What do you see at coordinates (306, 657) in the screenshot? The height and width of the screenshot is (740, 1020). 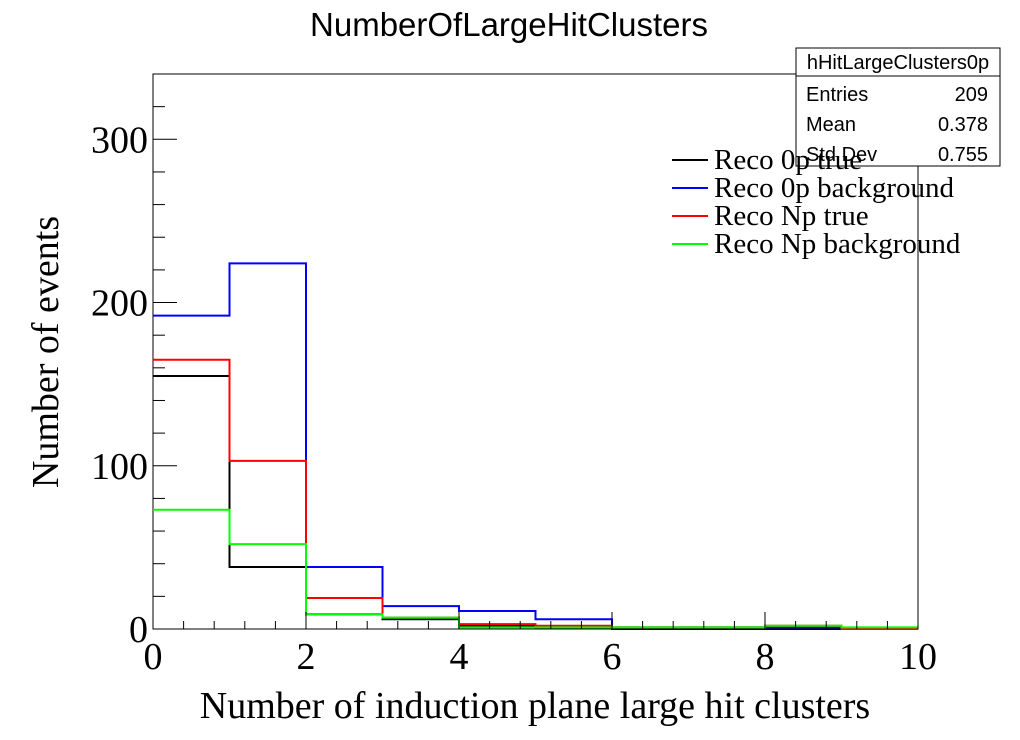 I see `x-tick-label: 2` at bounding box center [306, 657].